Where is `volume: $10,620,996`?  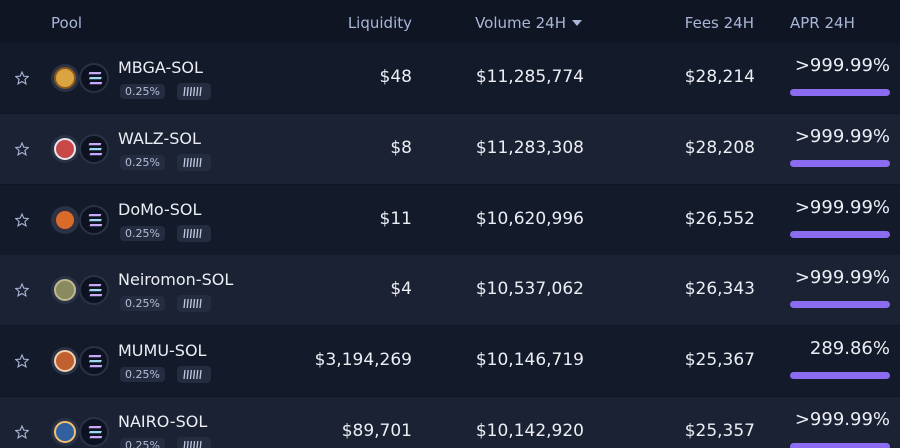 volume: $10,620,996 is located at coordinates (529, 218).